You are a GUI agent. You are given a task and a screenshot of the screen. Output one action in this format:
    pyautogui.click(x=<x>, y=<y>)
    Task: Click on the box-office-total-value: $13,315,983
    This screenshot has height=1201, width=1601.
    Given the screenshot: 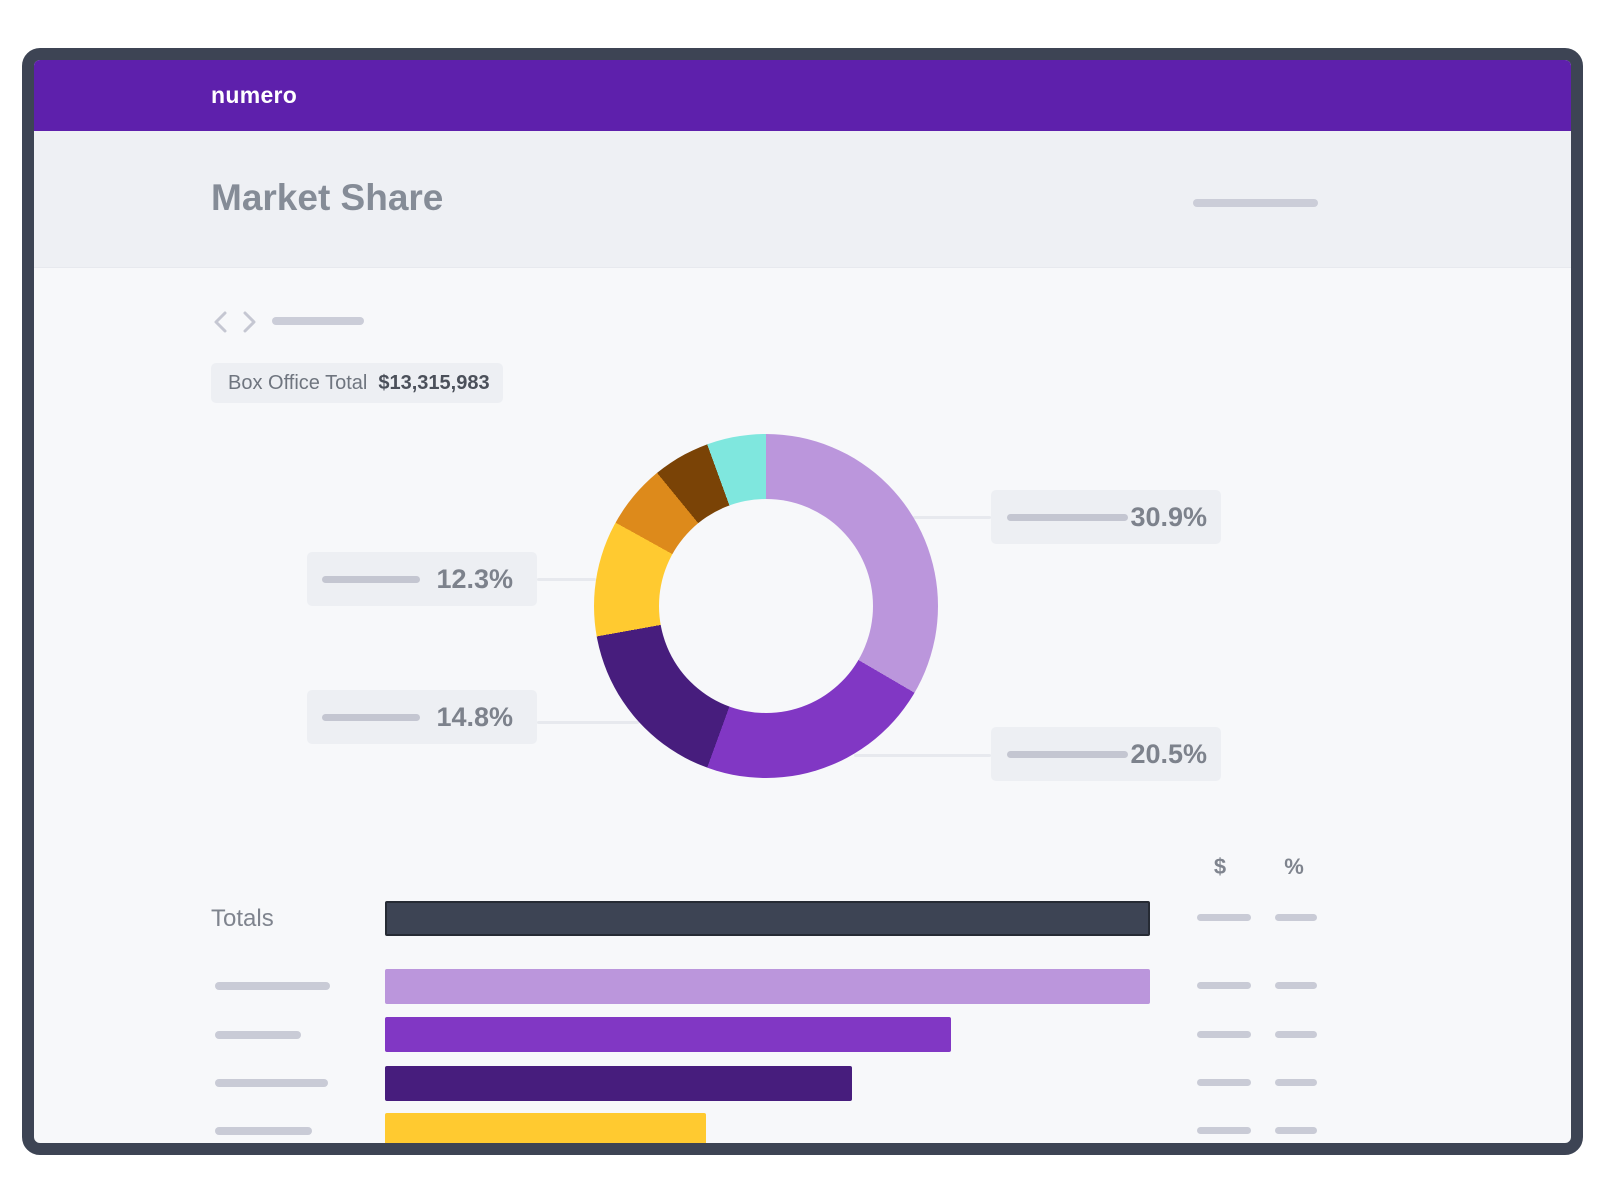 What is the action you would take?
    pyautogui.click(x=434, y=382)
    